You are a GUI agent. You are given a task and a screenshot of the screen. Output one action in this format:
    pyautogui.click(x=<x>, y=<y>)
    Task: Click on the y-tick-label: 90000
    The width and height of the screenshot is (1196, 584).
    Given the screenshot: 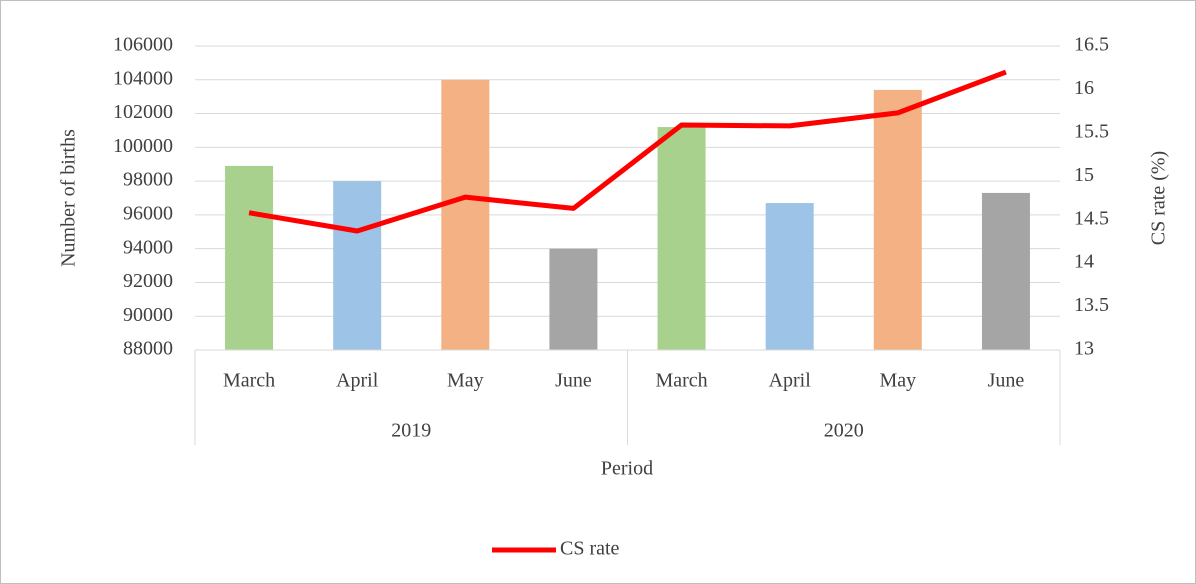 What is the action you would take?
    pyautogui.click(x=148, y=315)
    